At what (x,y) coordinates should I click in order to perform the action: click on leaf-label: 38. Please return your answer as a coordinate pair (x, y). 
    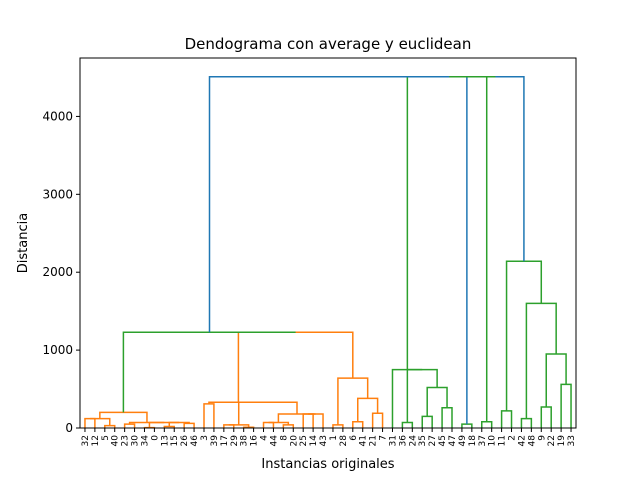
    Looking at the image, I should click on (245, 441).